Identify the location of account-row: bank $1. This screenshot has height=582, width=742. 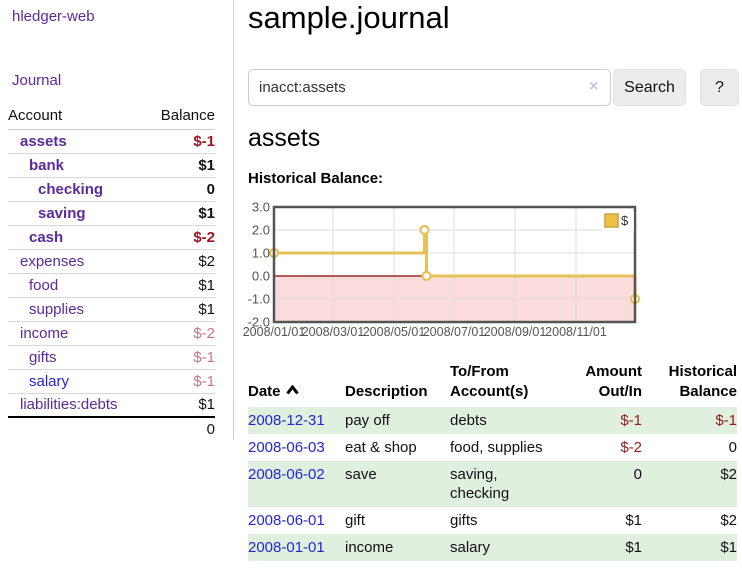
(111, 165).